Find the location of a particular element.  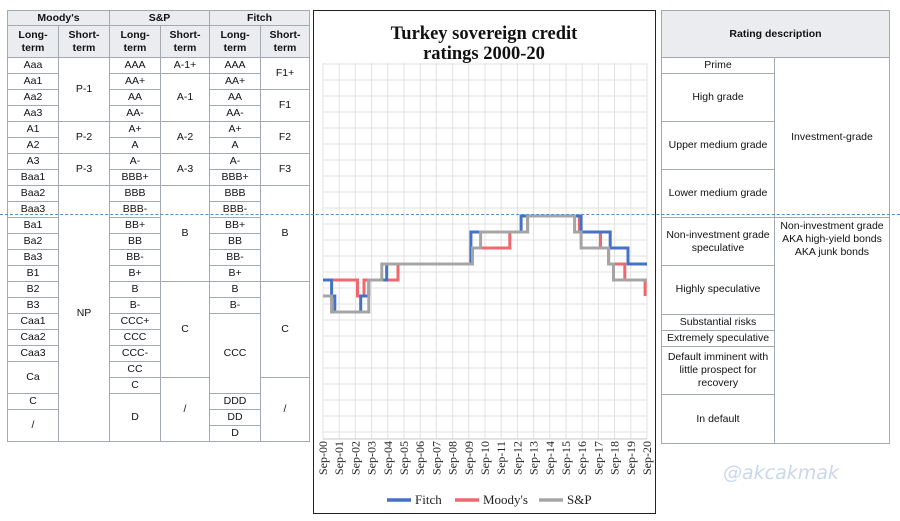

moodys-long-cell: B1 is located at coordinates (33, 273).